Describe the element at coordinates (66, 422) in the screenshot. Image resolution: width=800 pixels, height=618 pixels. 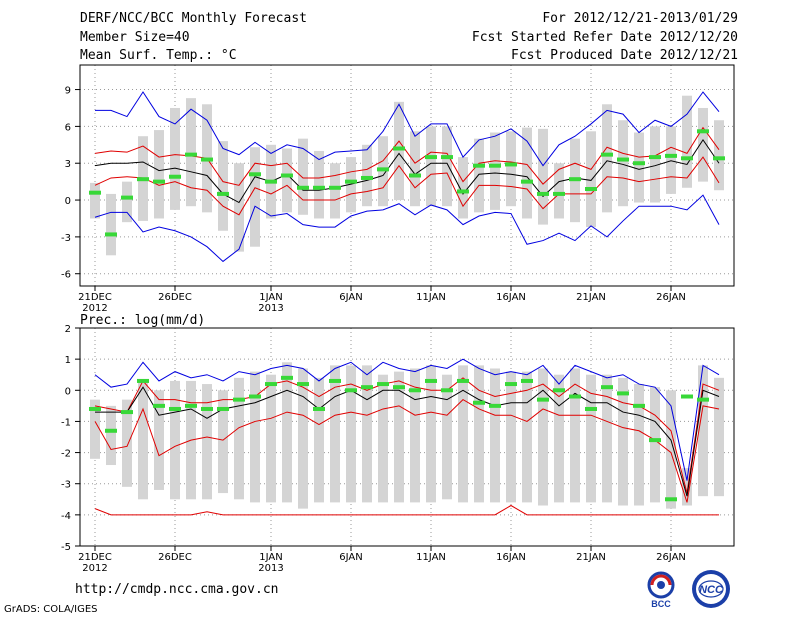
I see `prec-ytick-label: -1` at that location.